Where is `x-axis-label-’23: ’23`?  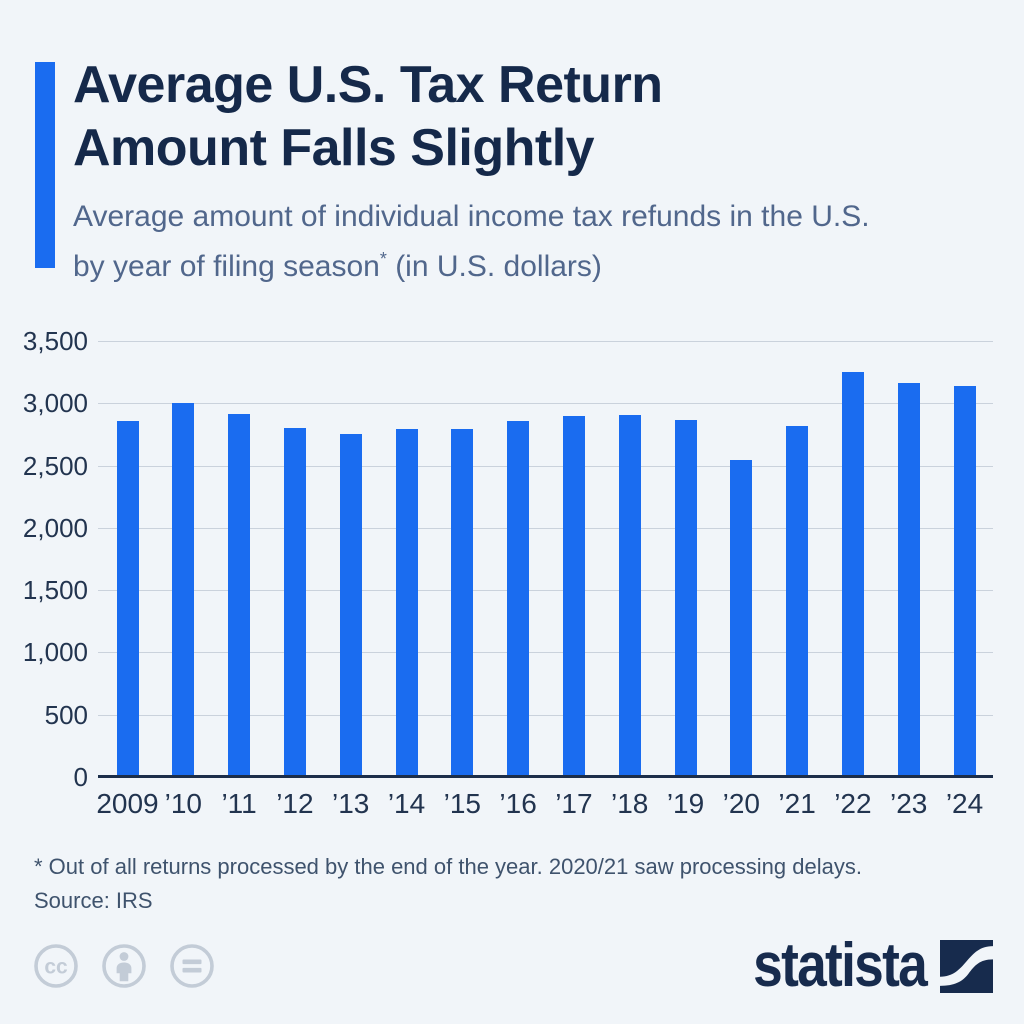
x-axis-label-’23: ’23 is located at coordinates (909, 803).